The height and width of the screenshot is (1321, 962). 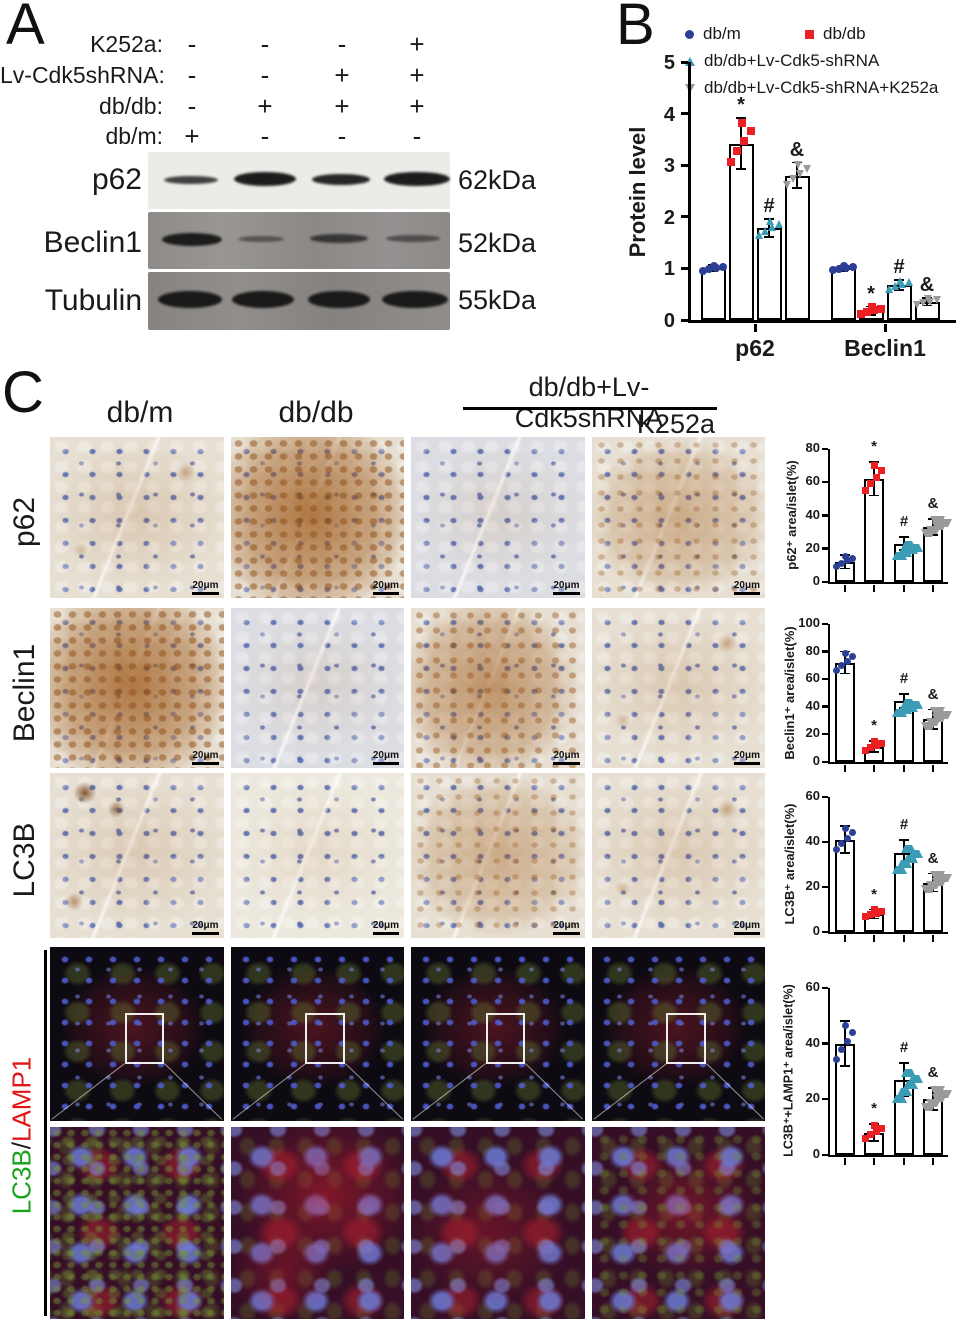 What do you see at coordinates (821, 87) in the screenshot?
I see `legend-label: db/db+Lv-Cdk5-shRNA+K252a` at bounding box center [821, 87].